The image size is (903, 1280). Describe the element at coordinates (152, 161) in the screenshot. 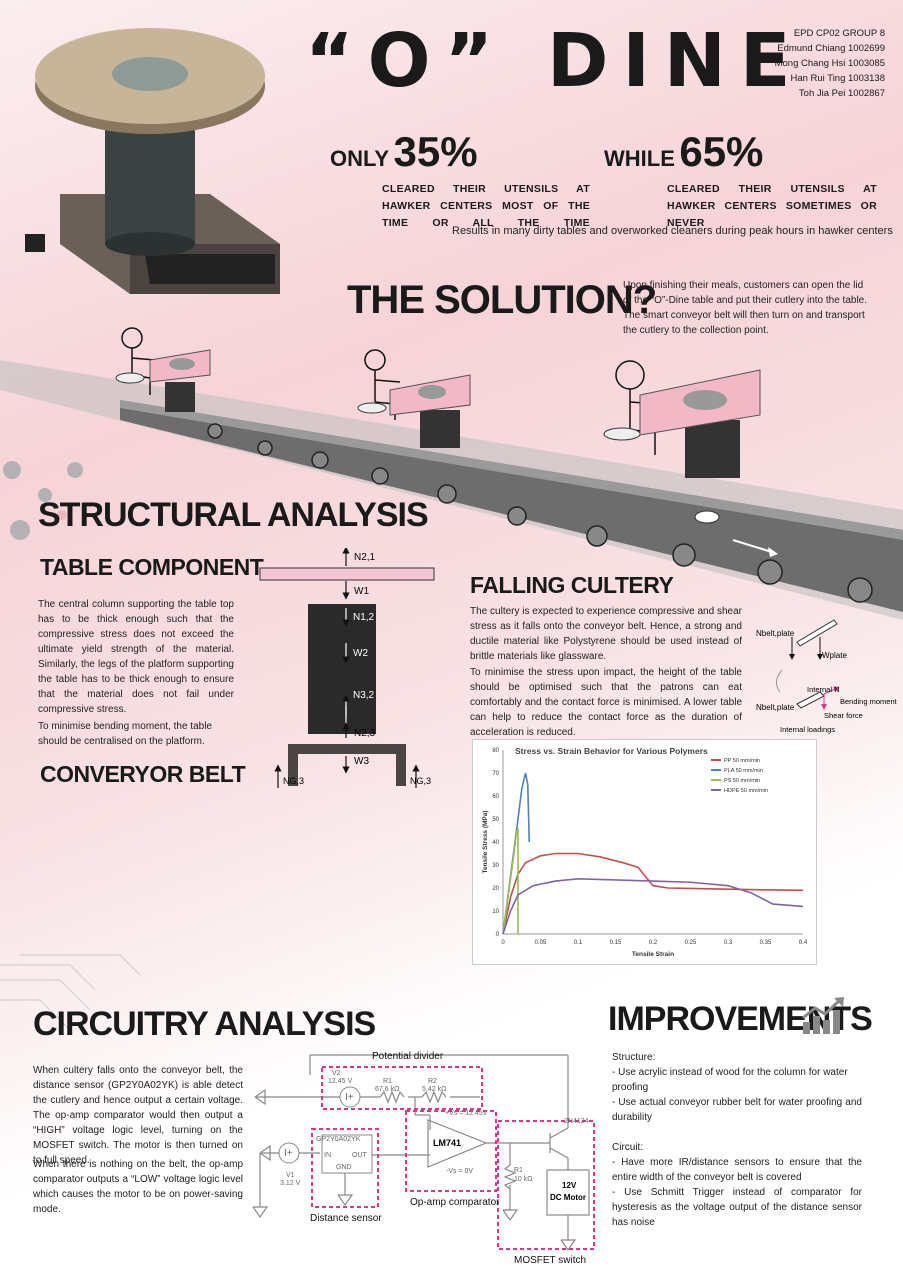

I see `product-render-image` at that location.